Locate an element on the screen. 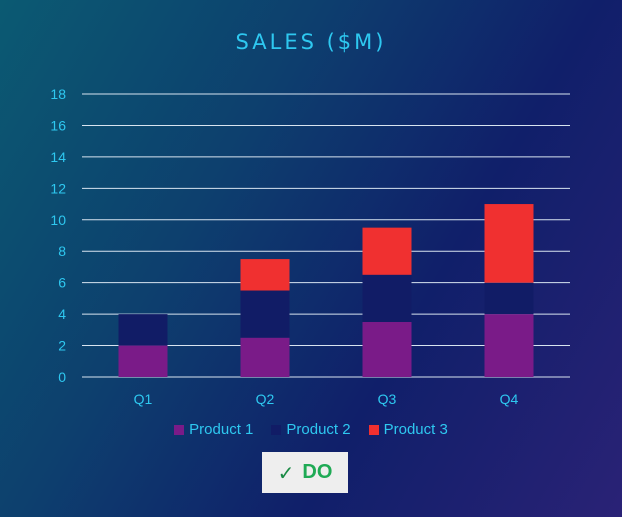  do-badge-label: DO is located at coordinates (317, 472).